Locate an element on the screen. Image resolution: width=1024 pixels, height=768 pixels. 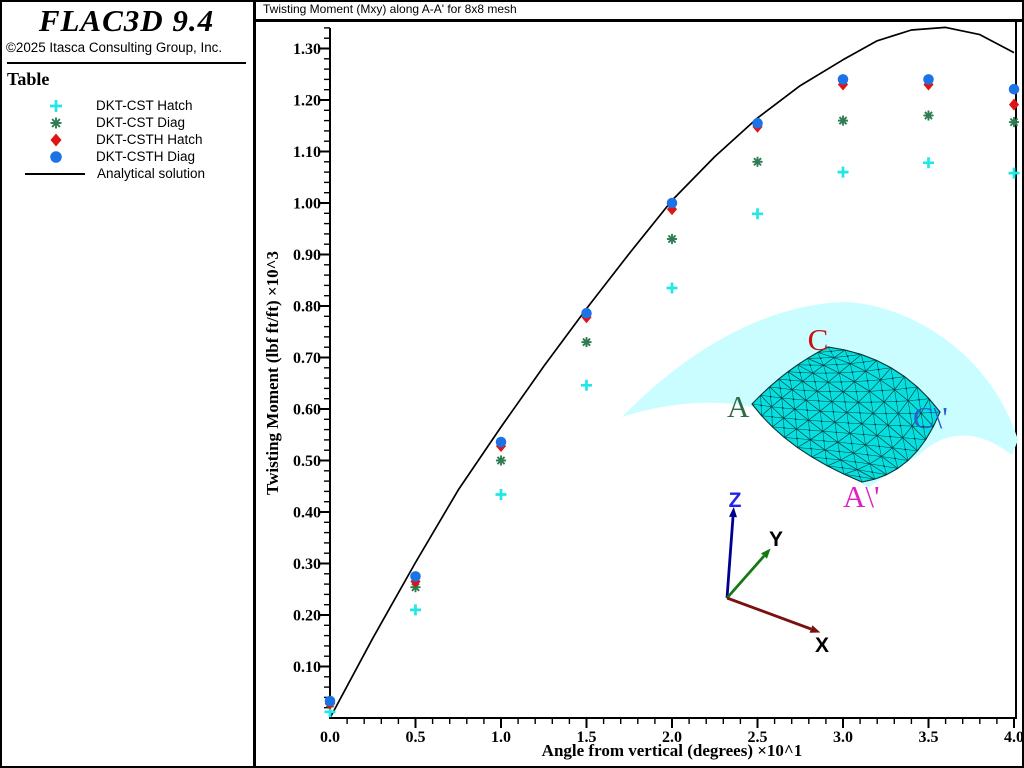
y-tick-label: 0.30 is located at coordinates (307, 564).